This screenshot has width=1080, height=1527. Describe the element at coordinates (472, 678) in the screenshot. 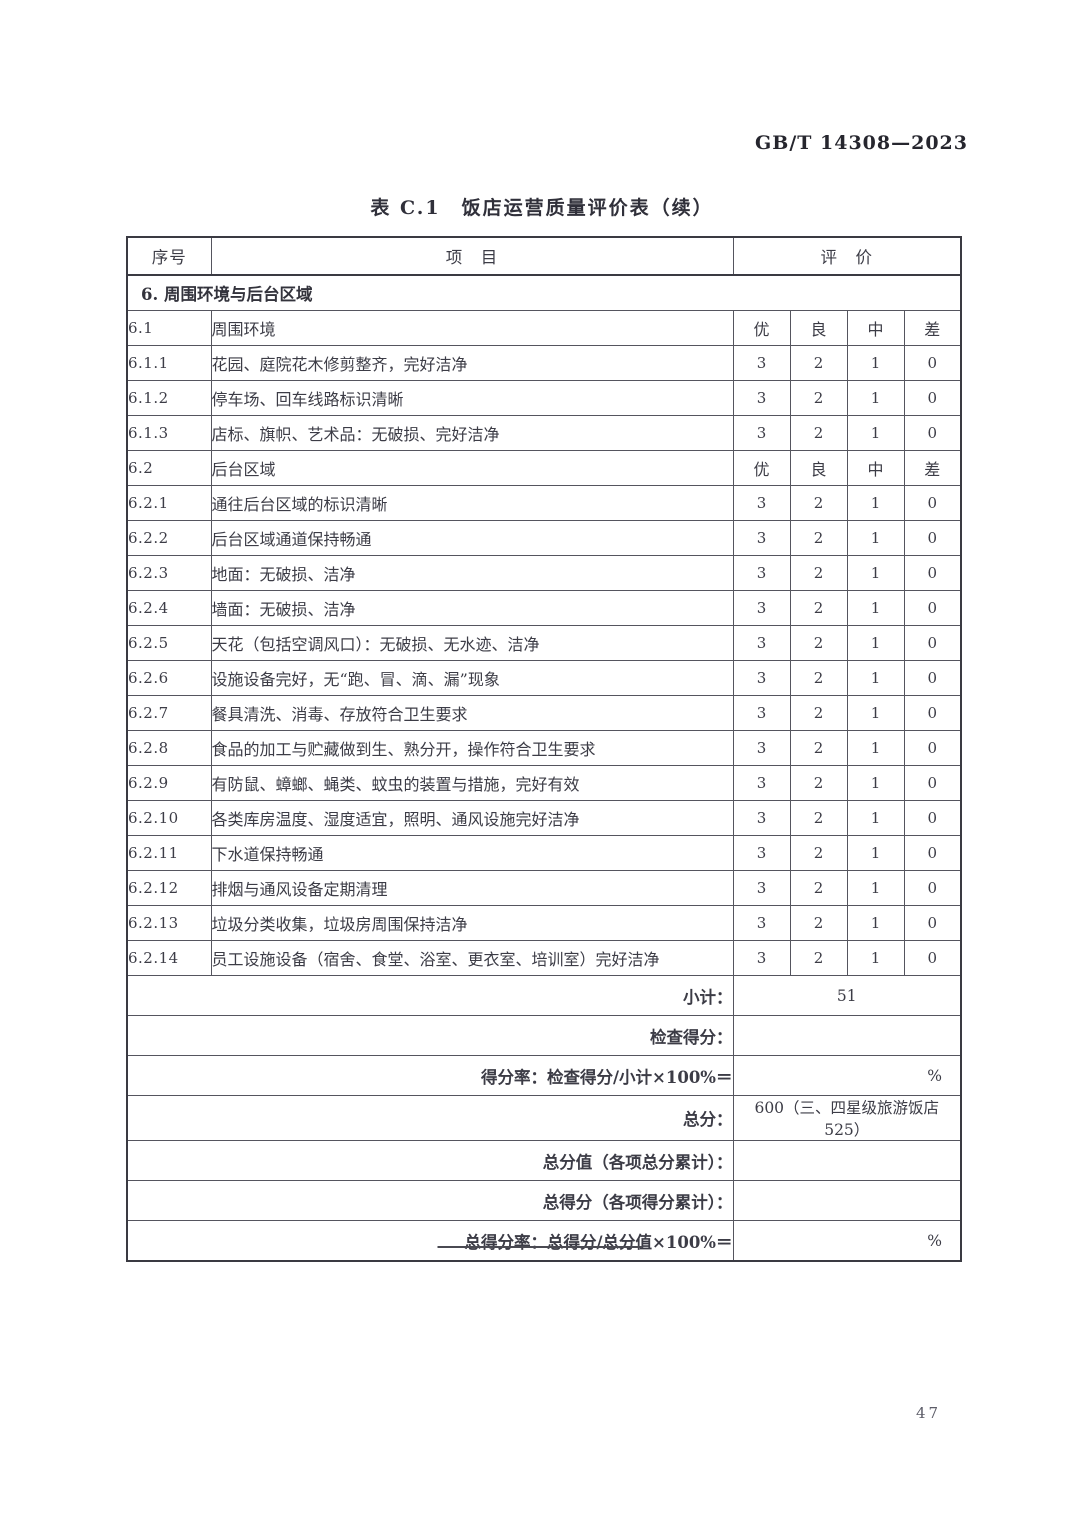

I see `row-item-text: 设施设备完好，无“跑、冒、滴、漏”现象` at that location.